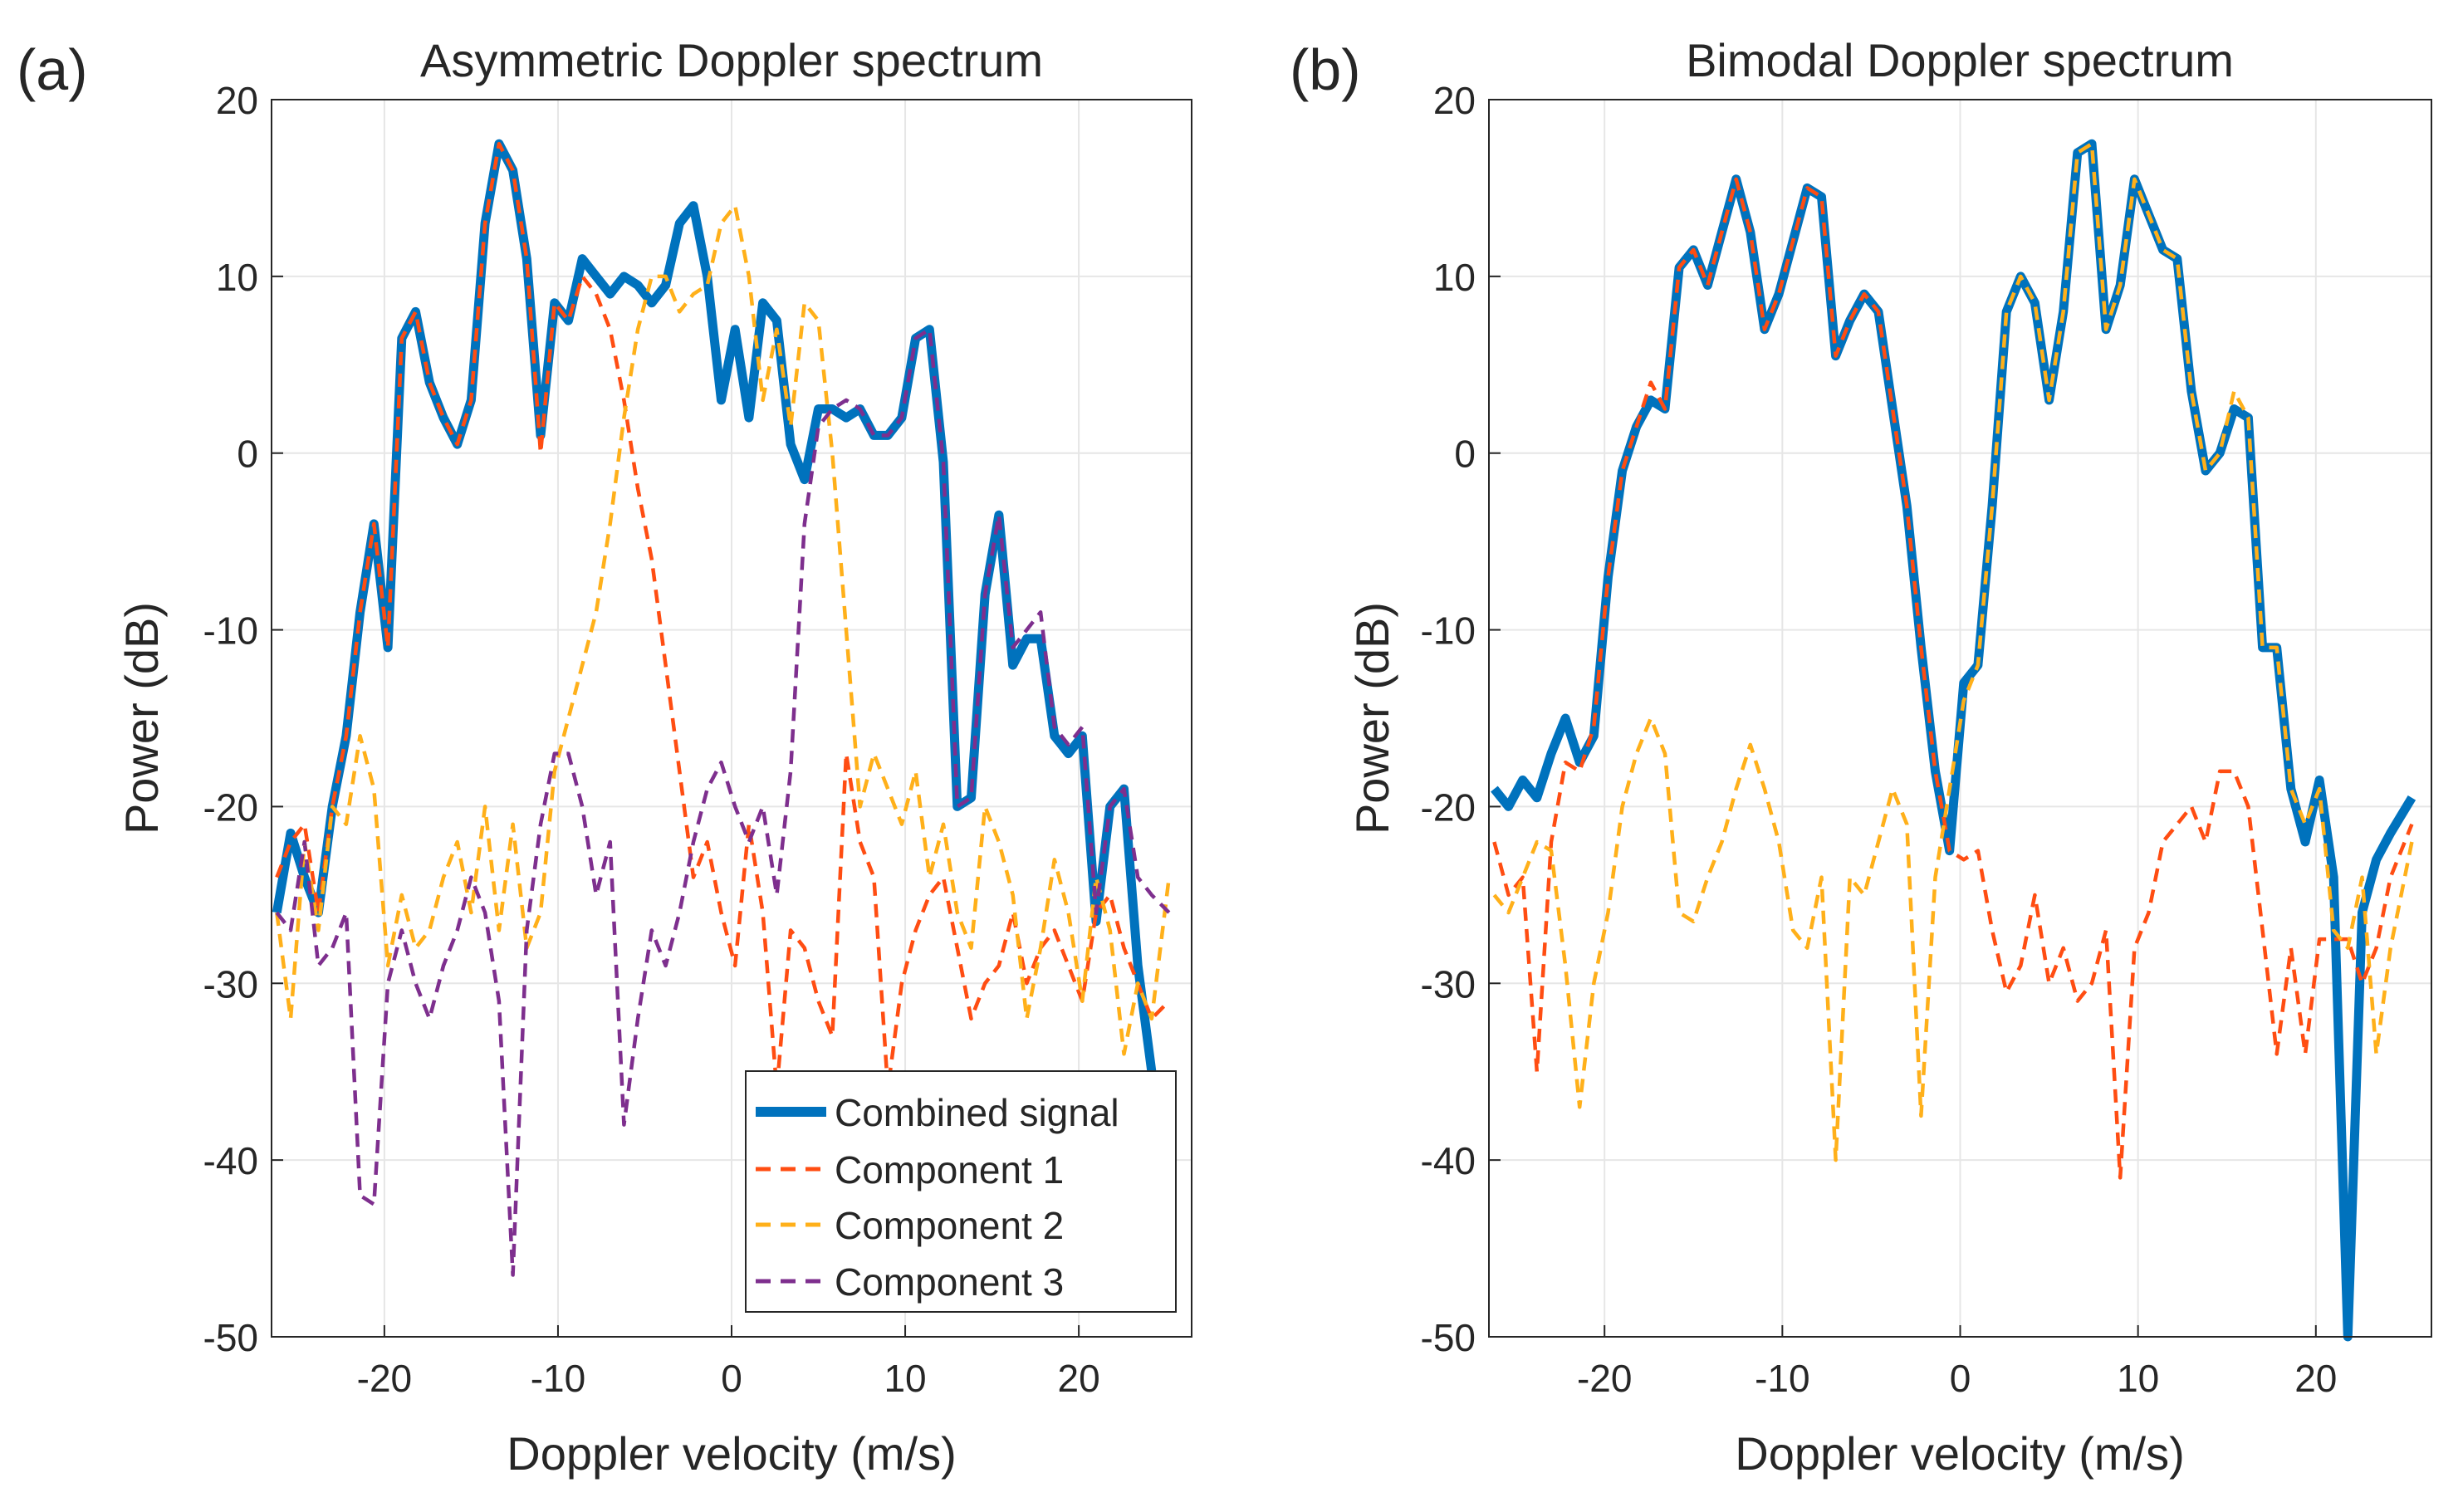  I want to click on panel-a-ytick-label: -10, so click(231, 631).